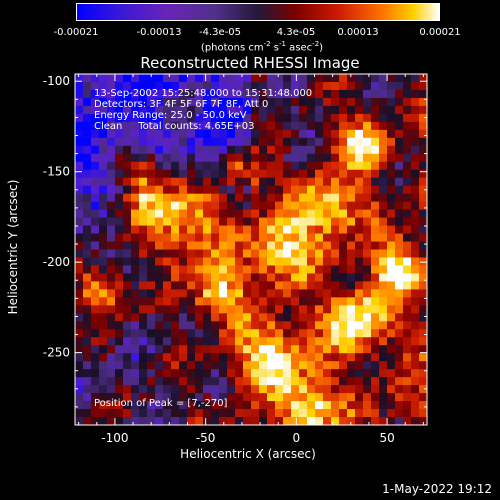 Image resolution: width=500 pixels, height=500 pixels. What do you see at coordinates (267, 44) in the screenshot?
I see `unit-exp-1: -2` at bounding box center [267, 44].